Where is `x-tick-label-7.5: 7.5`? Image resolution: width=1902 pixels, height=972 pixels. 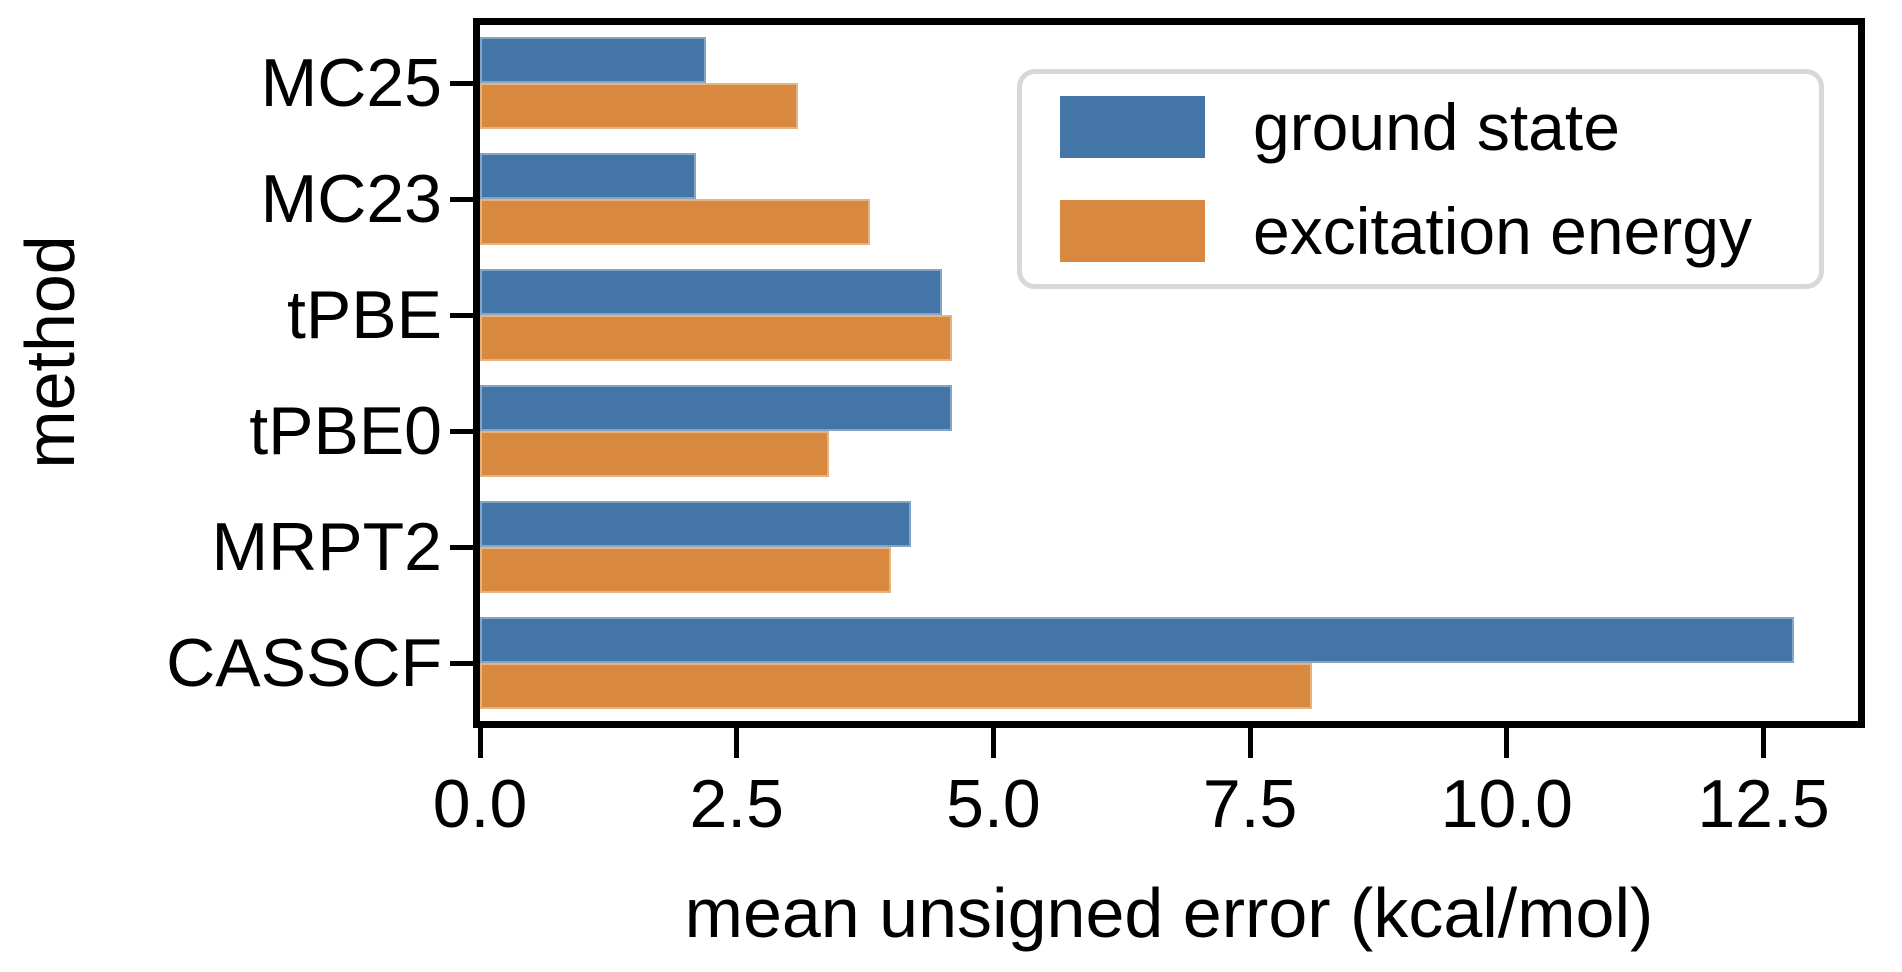 x-tick-label-7.5: 7.5 is located at coordinates (1250, 804).